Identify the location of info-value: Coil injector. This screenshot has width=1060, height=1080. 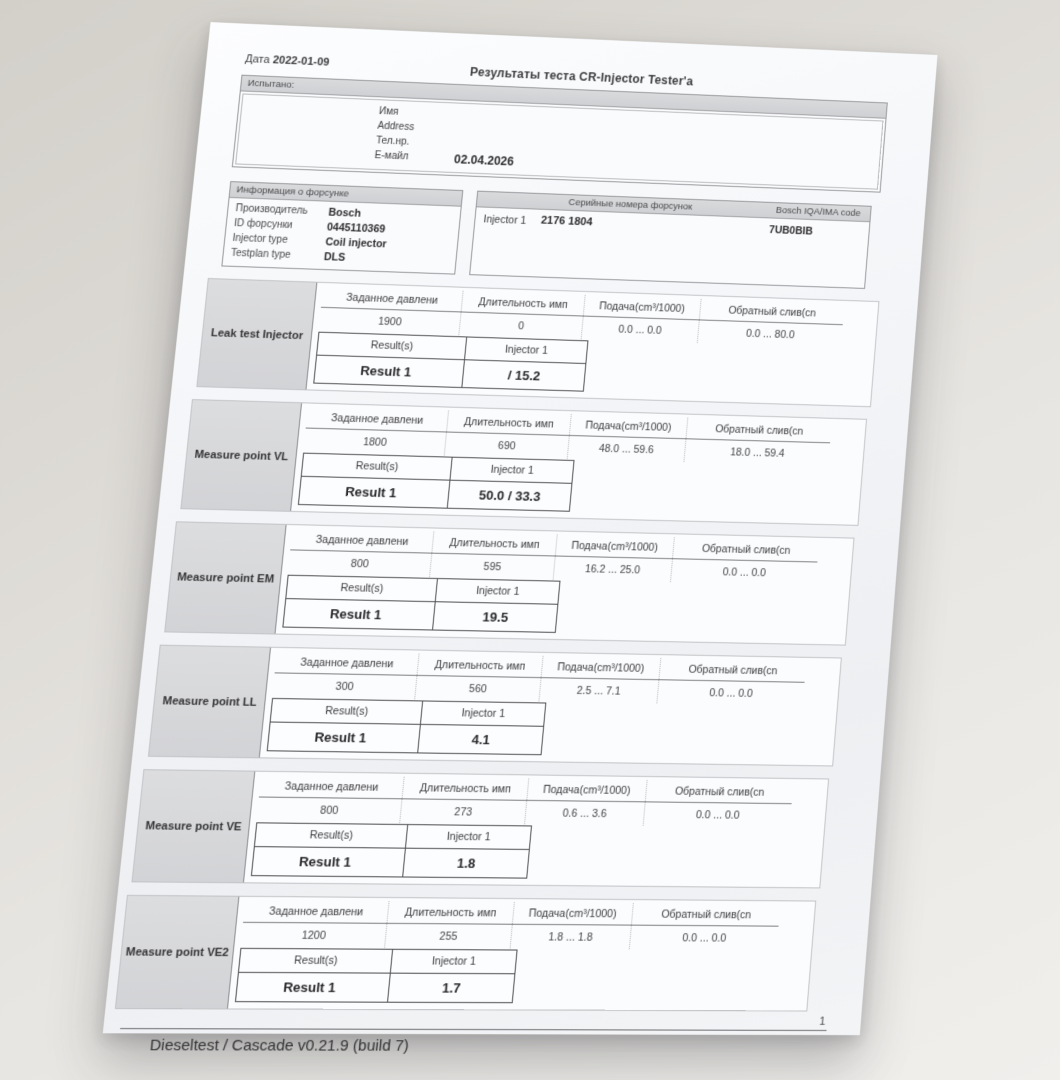
(356, 242).